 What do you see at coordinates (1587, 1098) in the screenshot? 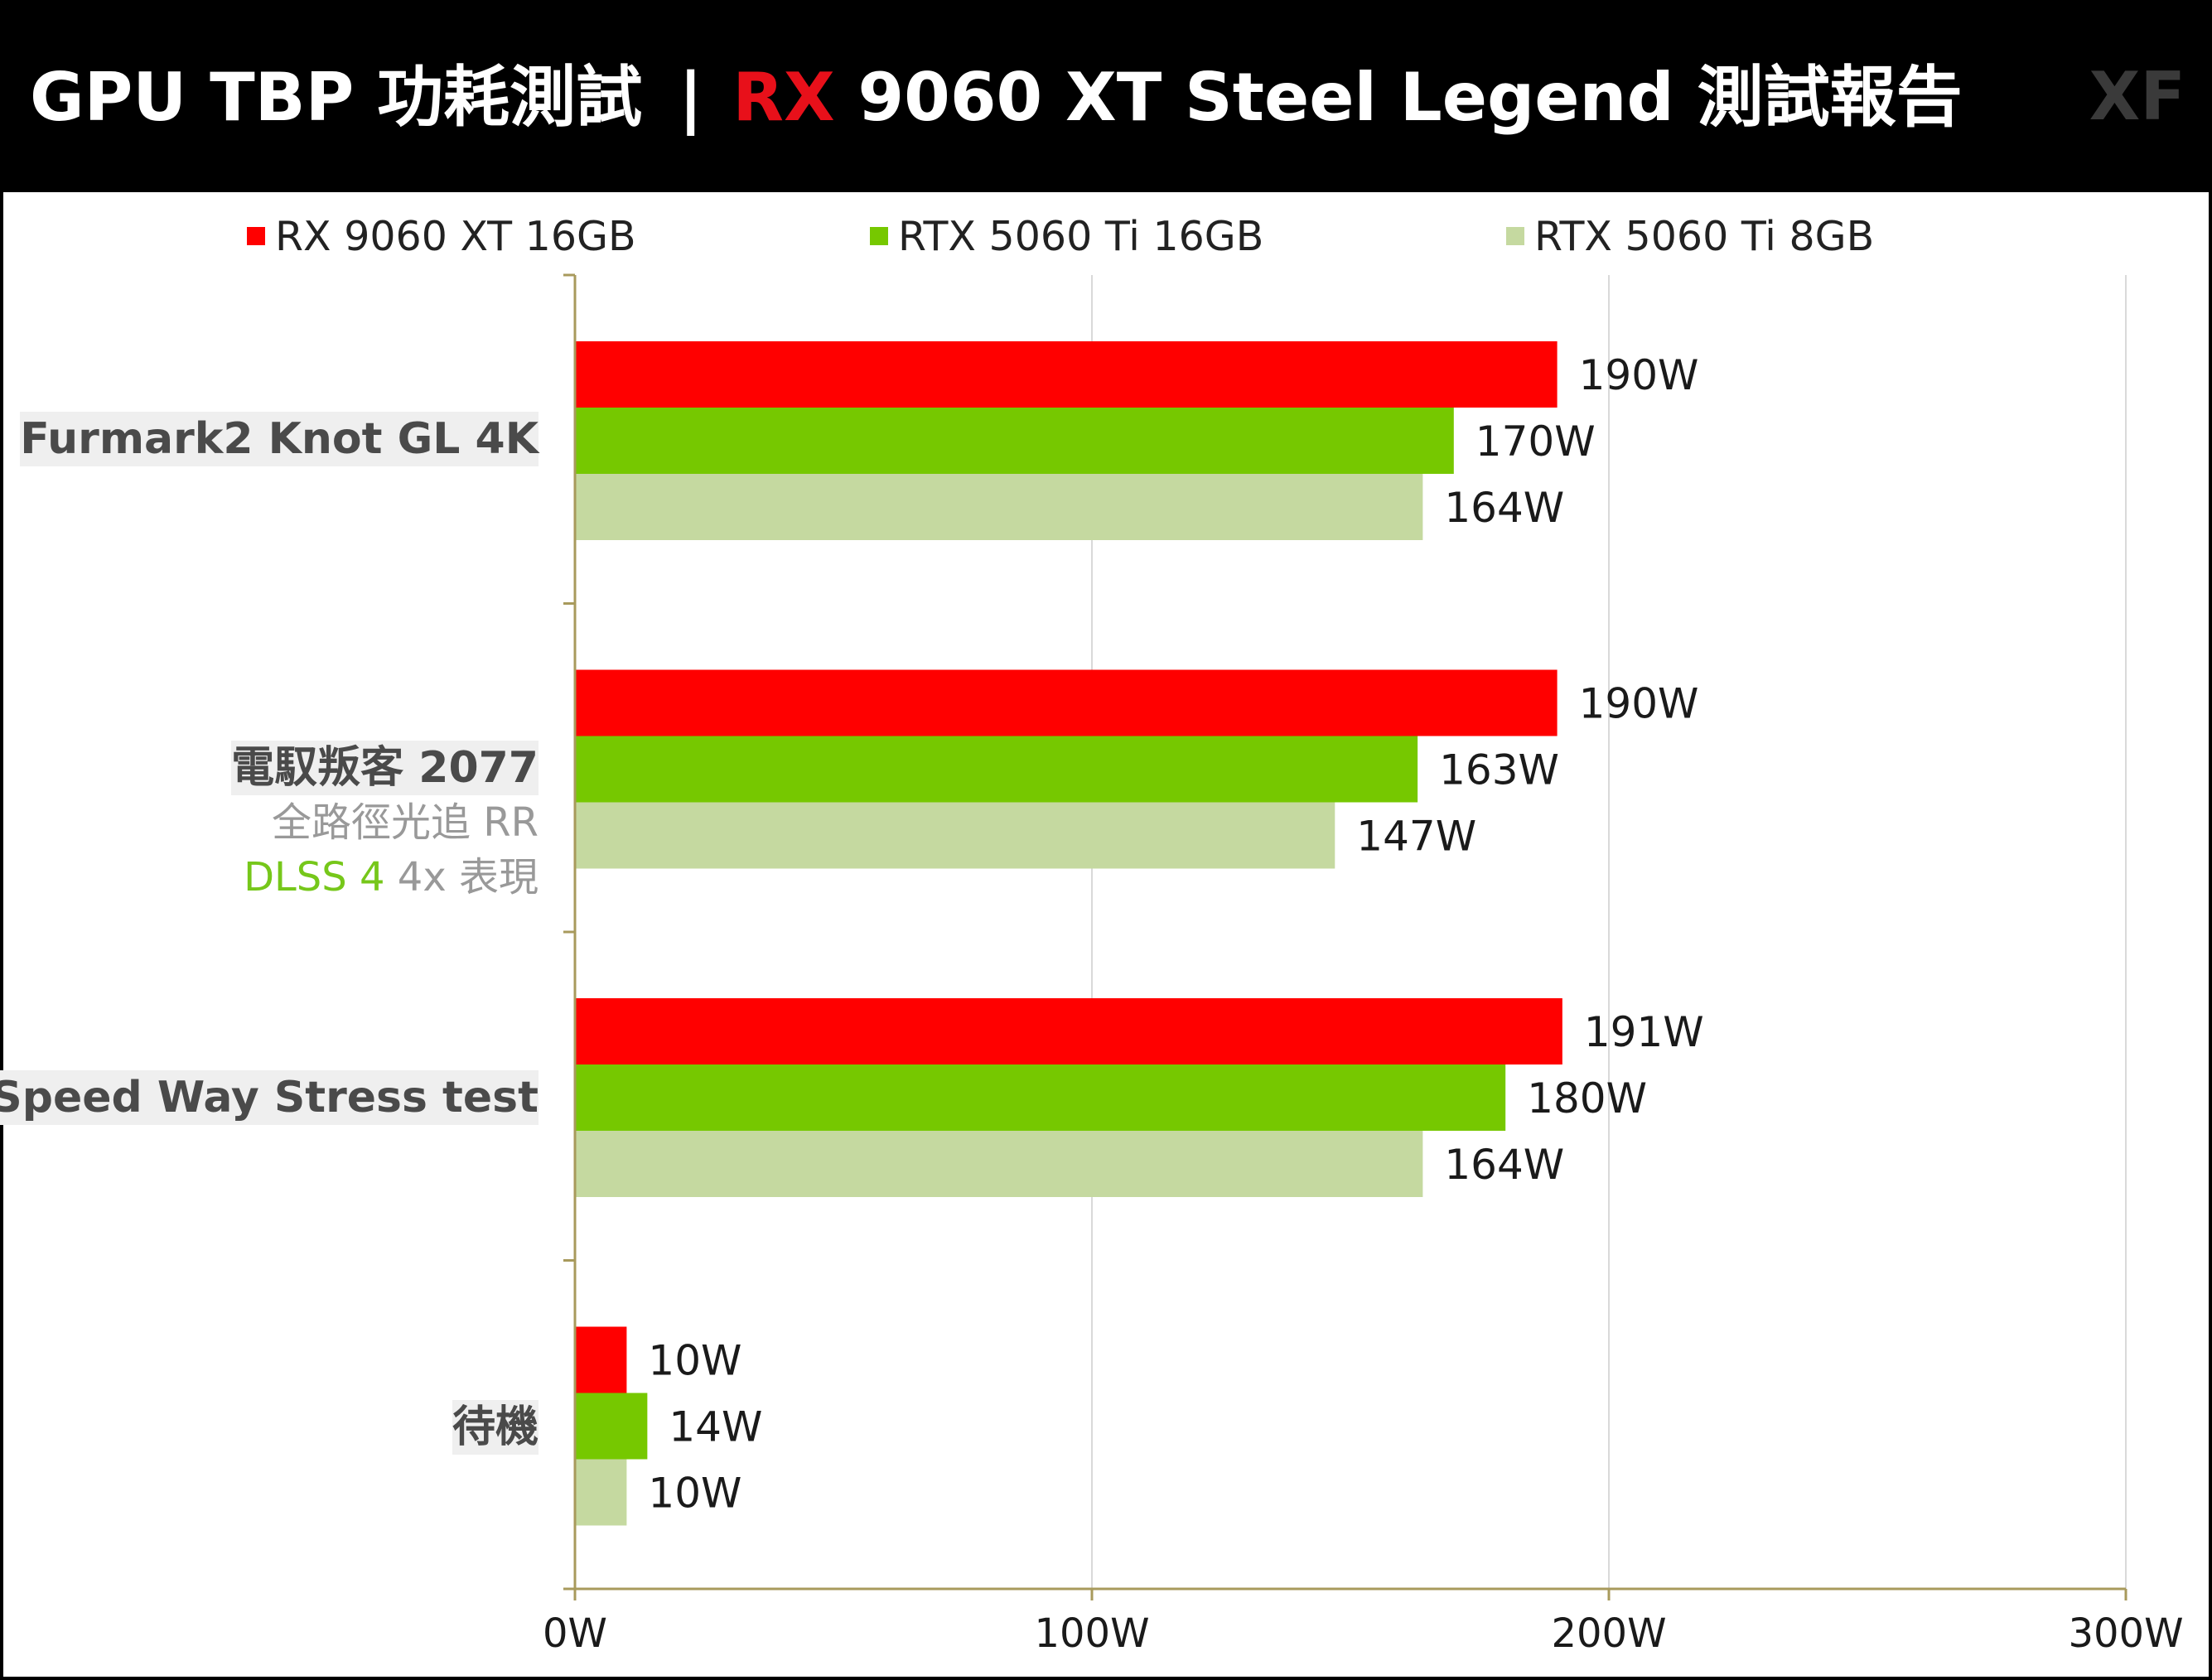
I see `bar-value-label: 180W` at bounding box center [1587, 1098].